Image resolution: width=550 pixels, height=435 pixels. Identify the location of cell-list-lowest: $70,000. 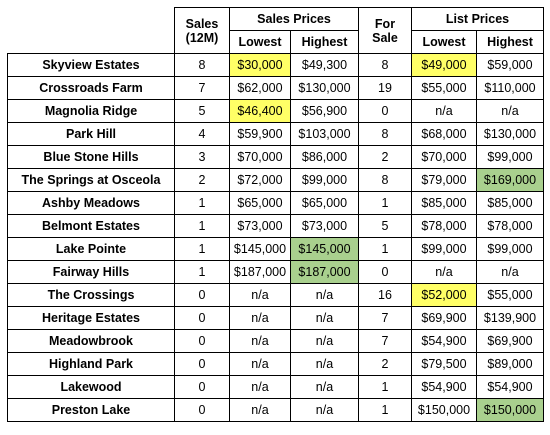
(444, 157).